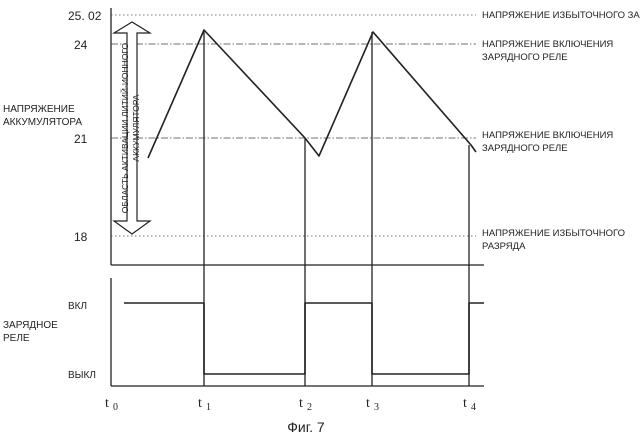 This screenshot has height=438, width=640. Describe the element at coordinates (547, 44) in the screenshot. I see `note-relay-on-upper-1: НАПРЯЖЕНИЕ ВКЛЮЧЕНИЯ` at that location.